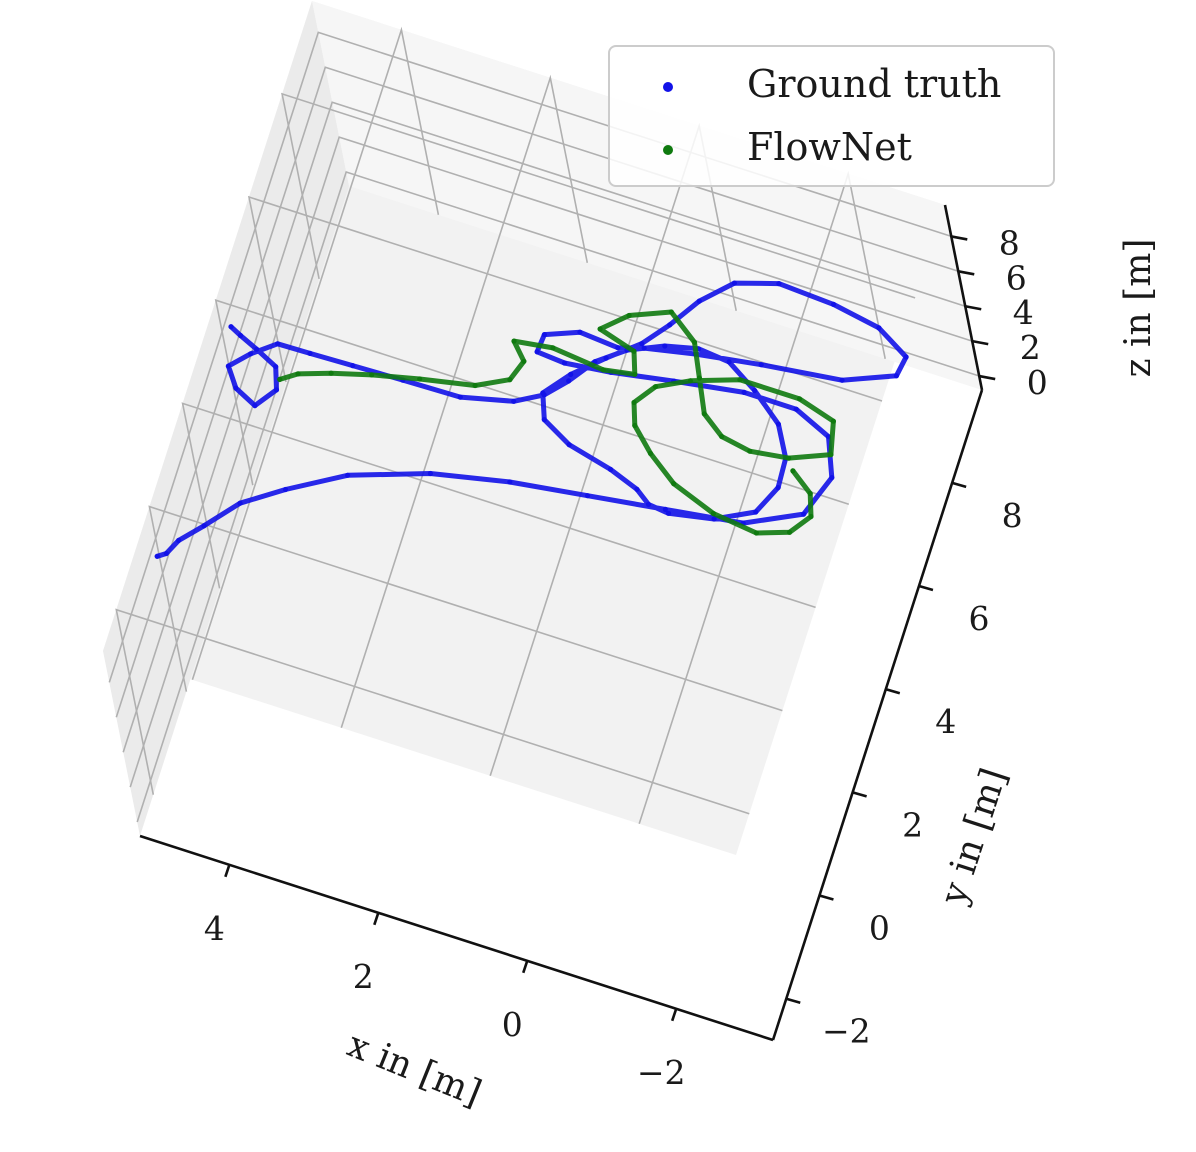  What do you see at coordinates (831, 116) in the screenshot?
I see `legend-box` at bounding box center [831, 116].